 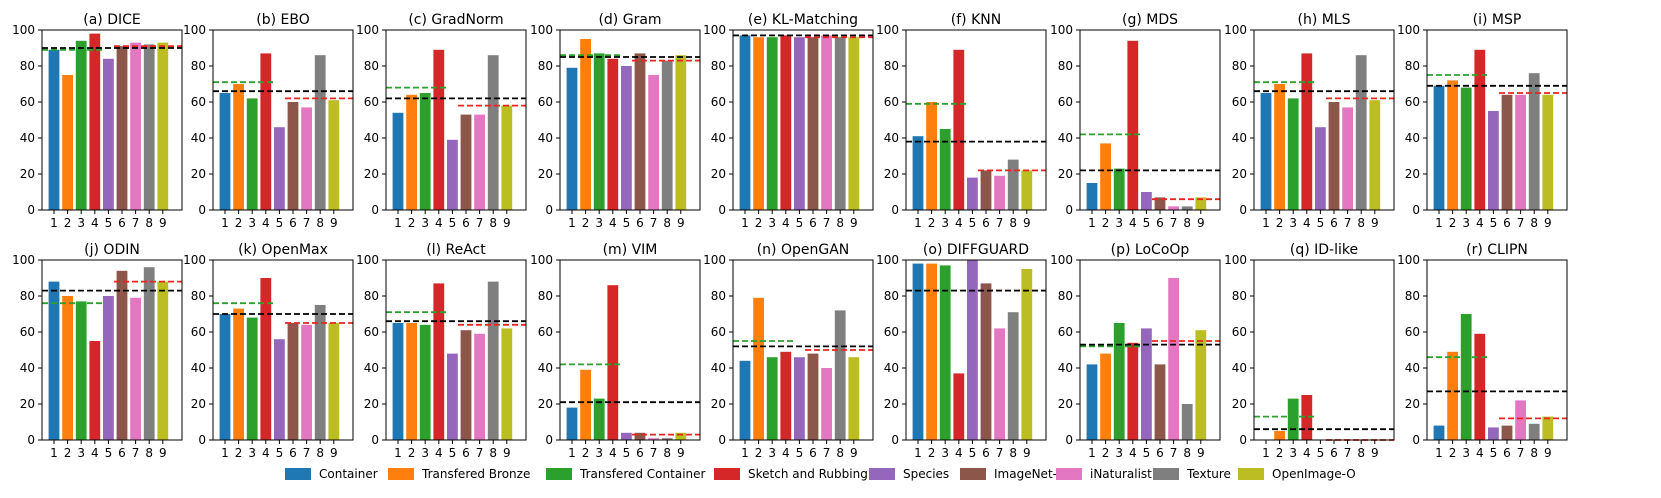 I want to click on chart-panel: (n) OpenGAN 0 20 40 60 80 100 1 2 3 4 5 6 7 8 9, so click(x=788, y=351).